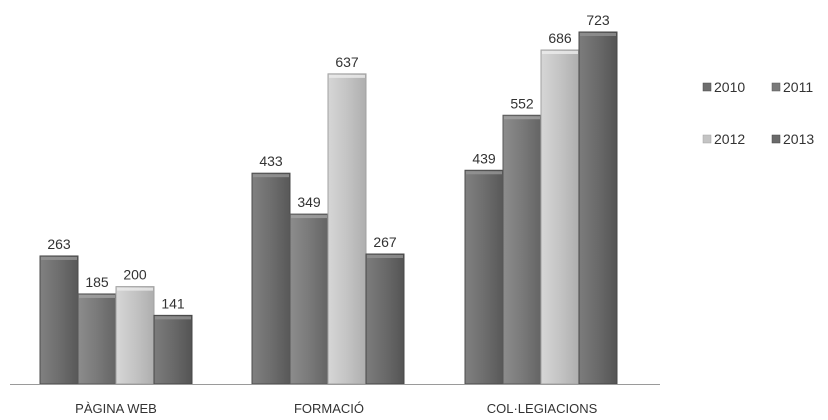  Describe the element at coordinates (729, 139) in the screenshot. I see `legend-label-2012: 2012` at that location.